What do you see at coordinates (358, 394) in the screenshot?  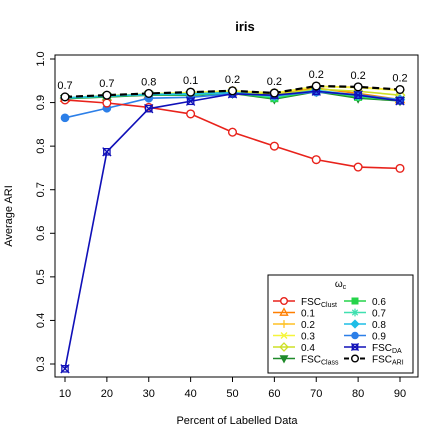 I see `x-tick-label: 80` at bounding box center [358, 394].